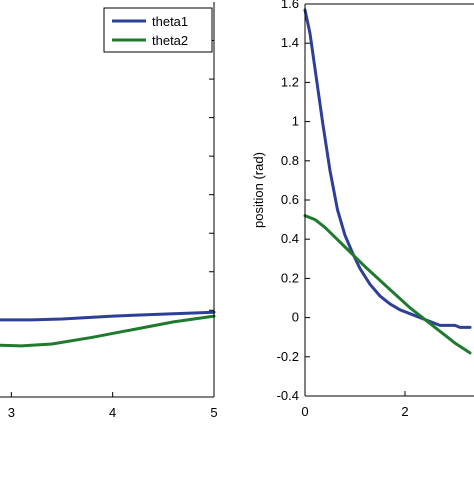  What do you see at coordinates (290, 238) in the screenshot?
I see `right-y-tick-label: 0.4` at bounding box center [290, 238].